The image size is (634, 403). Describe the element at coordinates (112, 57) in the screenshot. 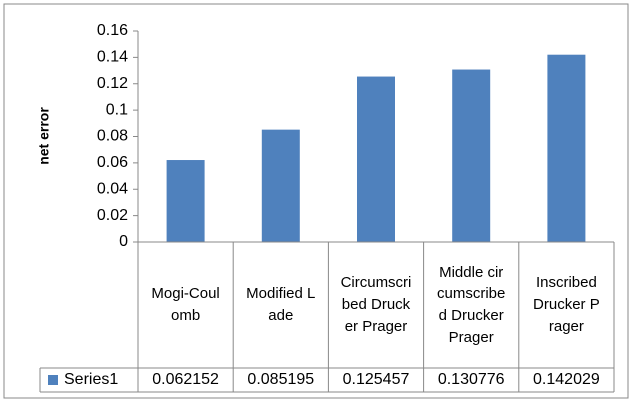

I see `y-tick-label: 0.14` at that location.